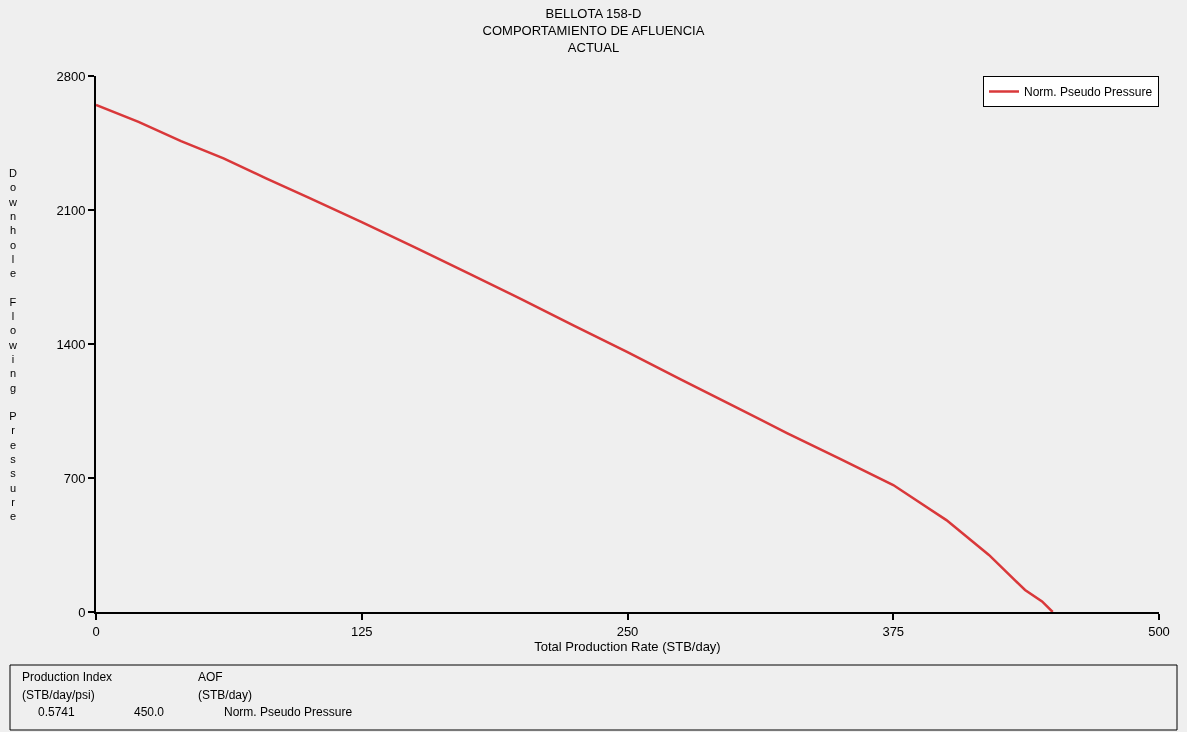  Describe the element at coordinates (58, 695) in the screenshot. I see `text: (STB/day/psi)` at that location.